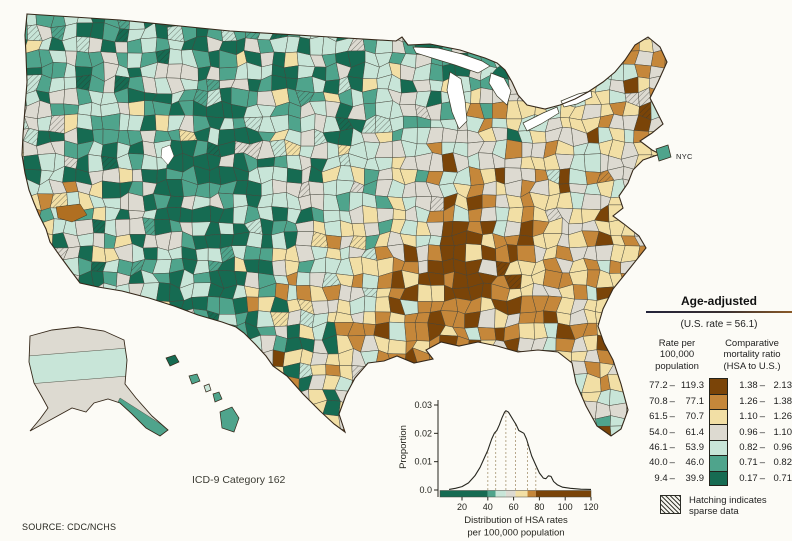 This screenshot has width=792, height=541. I want to click on svg-text: 60, so click(514, 507).